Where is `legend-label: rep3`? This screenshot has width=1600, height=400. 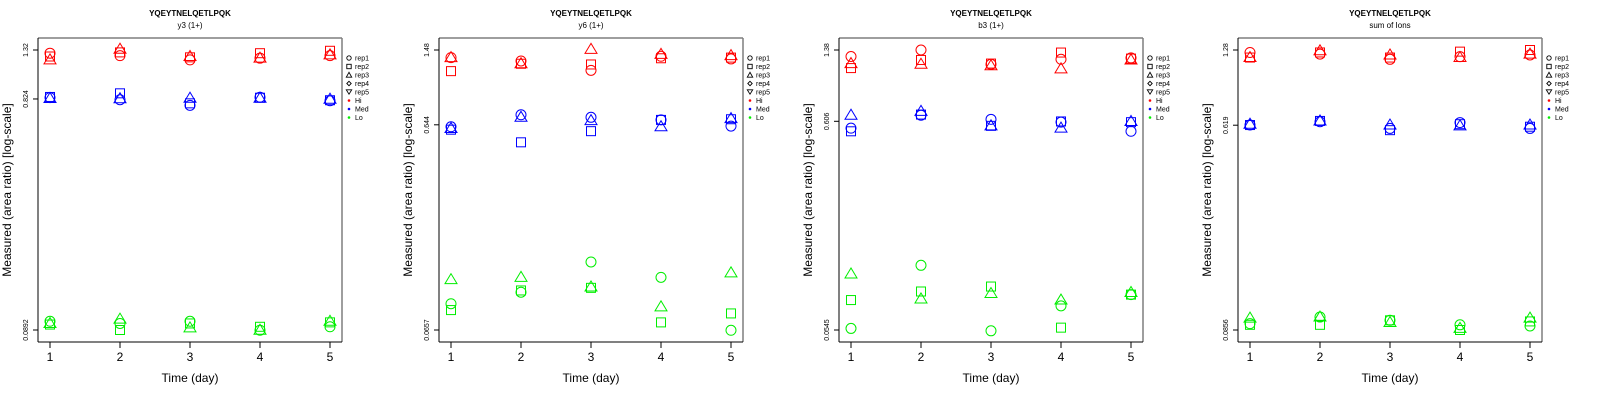
legend-label: rep3 is located at coordinates (362, 76).